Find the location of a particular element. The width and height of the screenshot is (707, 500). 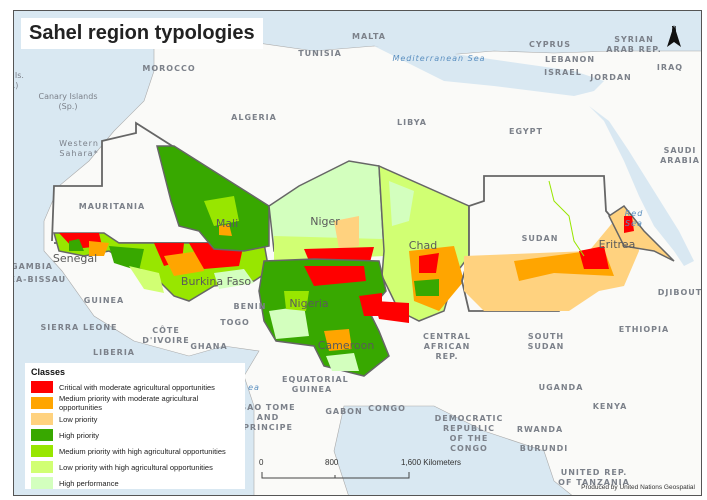

label-eritrea: Eritrea is located at coordinates (617, 244).